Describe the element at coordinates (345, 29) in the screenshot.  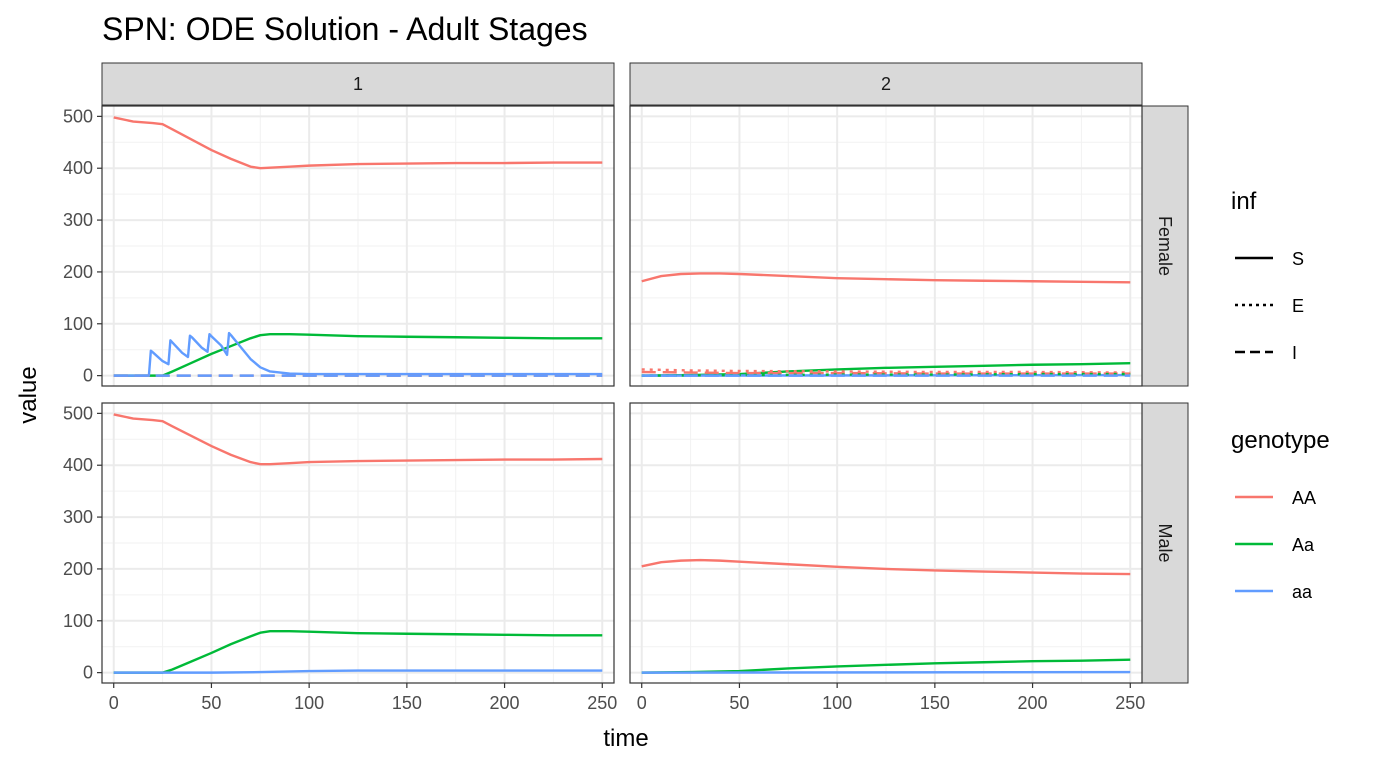
I see `chart-title: SPN: ODE Solution - Adult Stages` at that location.